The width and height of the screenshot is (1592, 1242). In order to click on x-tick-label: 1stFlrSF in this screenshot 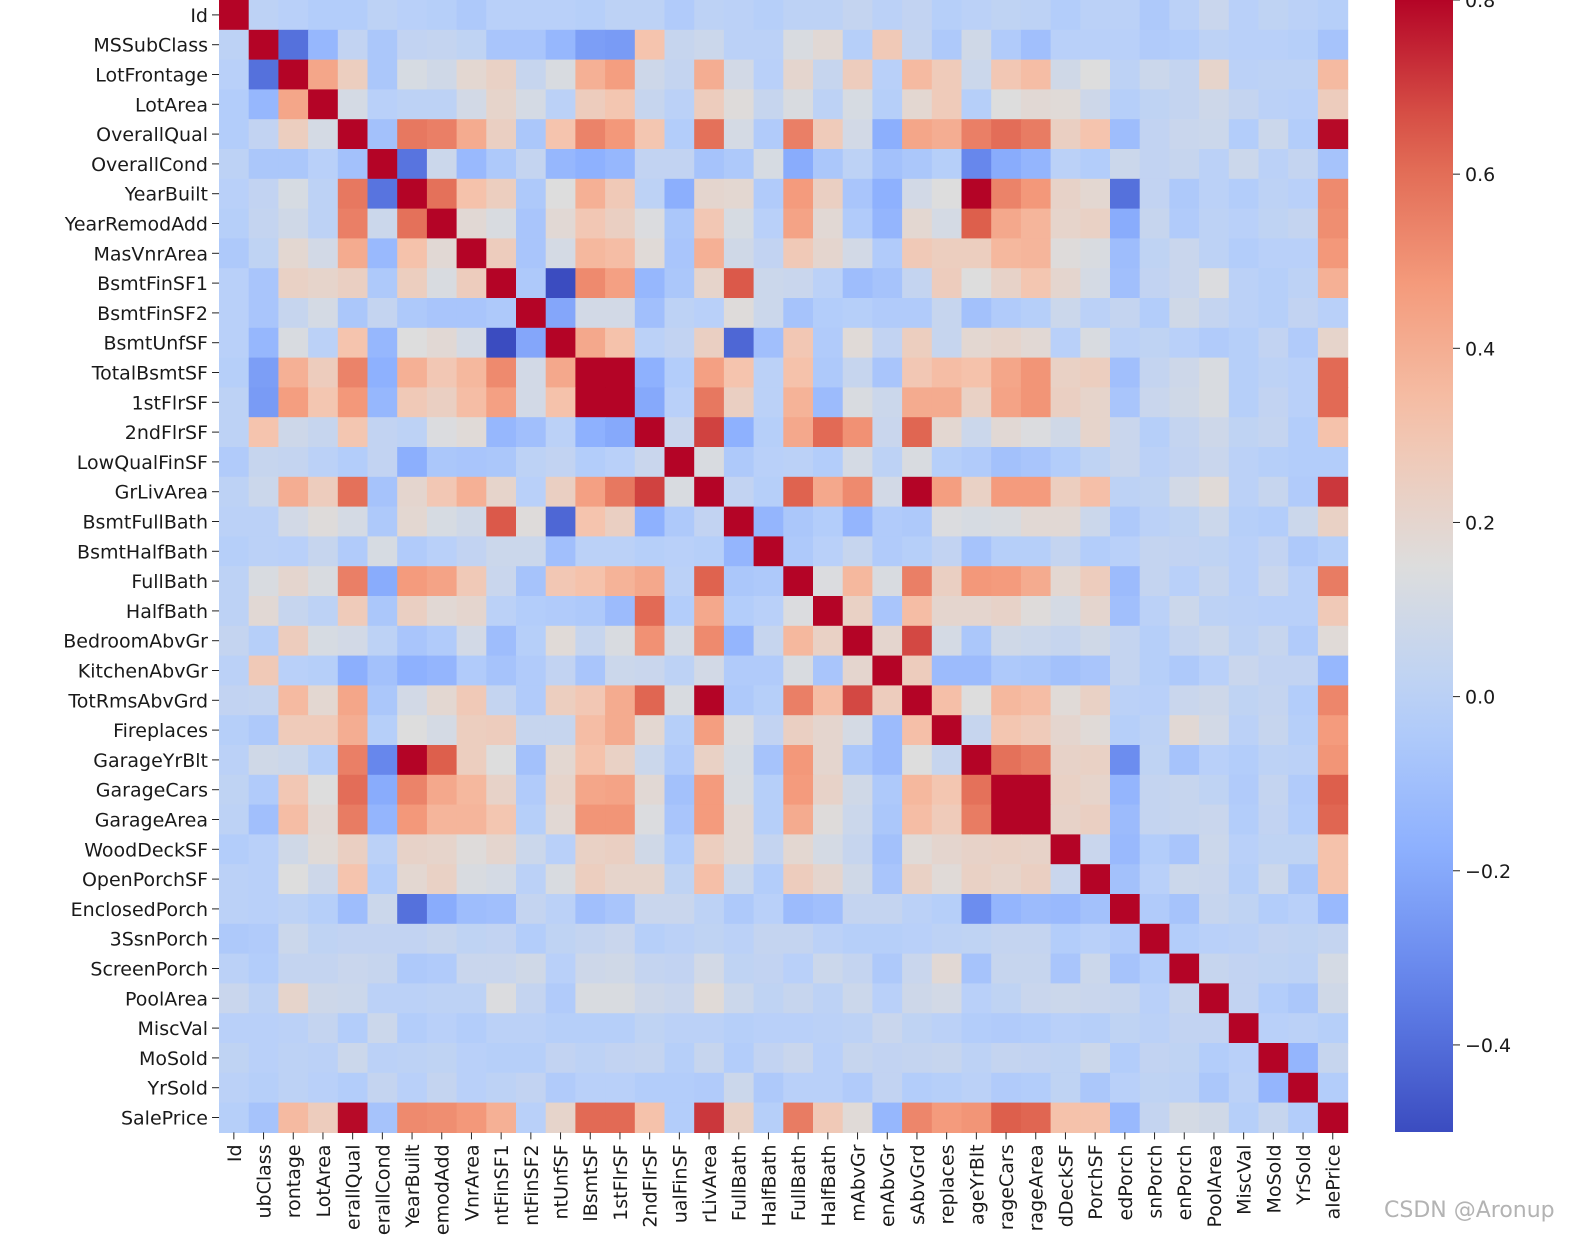, I will do `click(621, 1182)`.